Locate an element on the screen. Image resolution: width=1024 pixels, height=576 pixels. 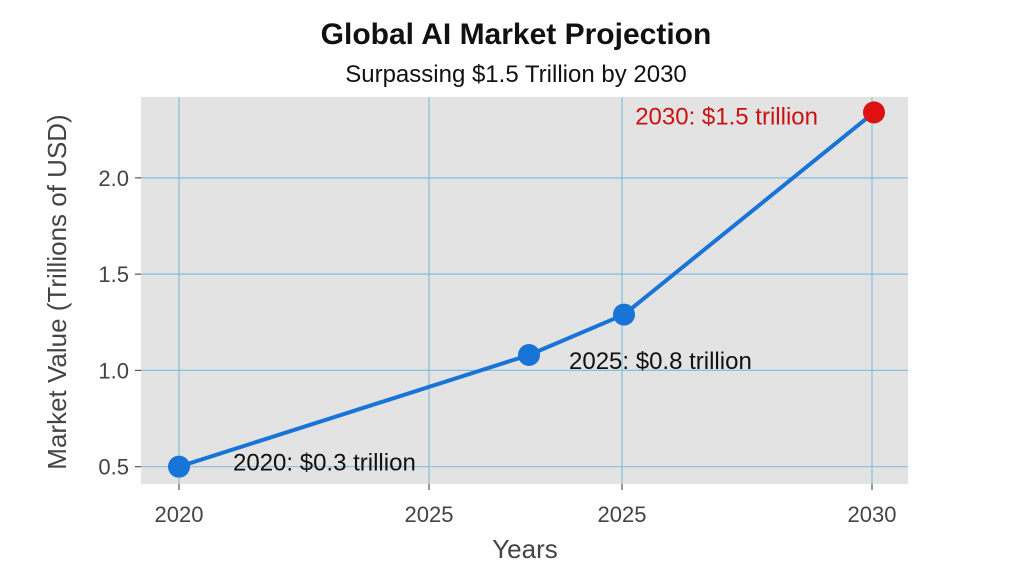
chart-title: Global AI Market Projection is located at coordinates (516, 34).